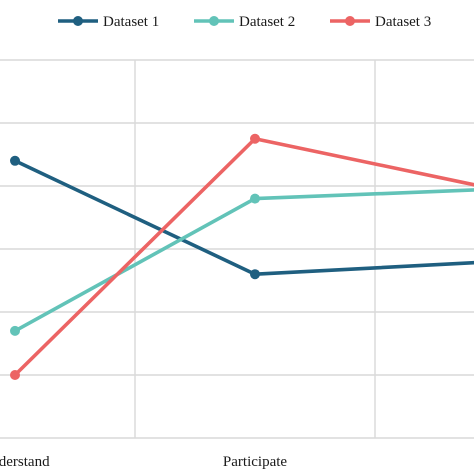  I want to click on legend-label: Dataset 3, so click(403, 22).